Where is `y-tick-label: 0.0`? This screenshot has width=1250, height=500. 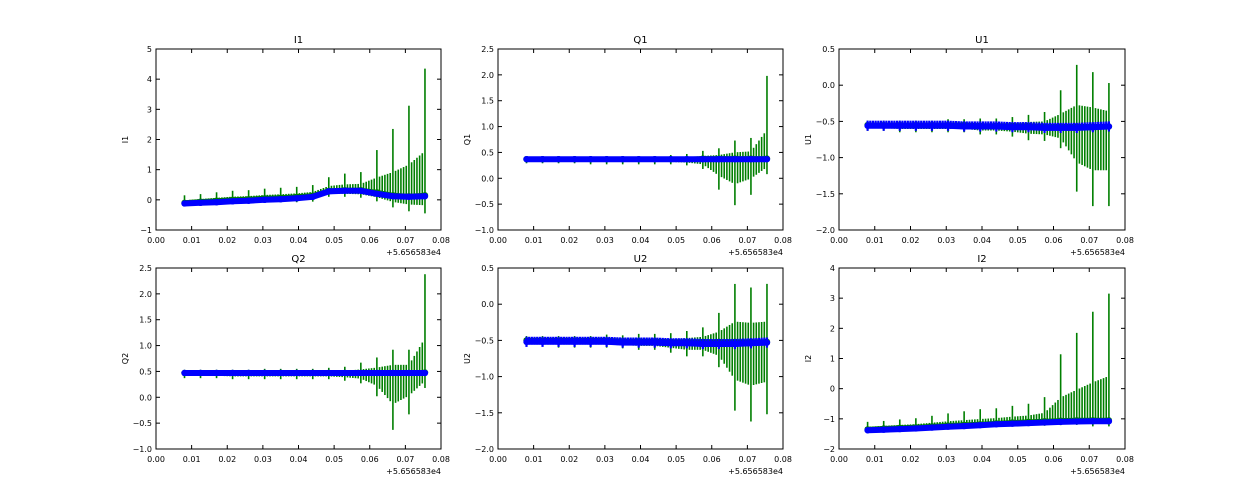 y-tick-label: 0.0 is located at coordinates (145, 397).